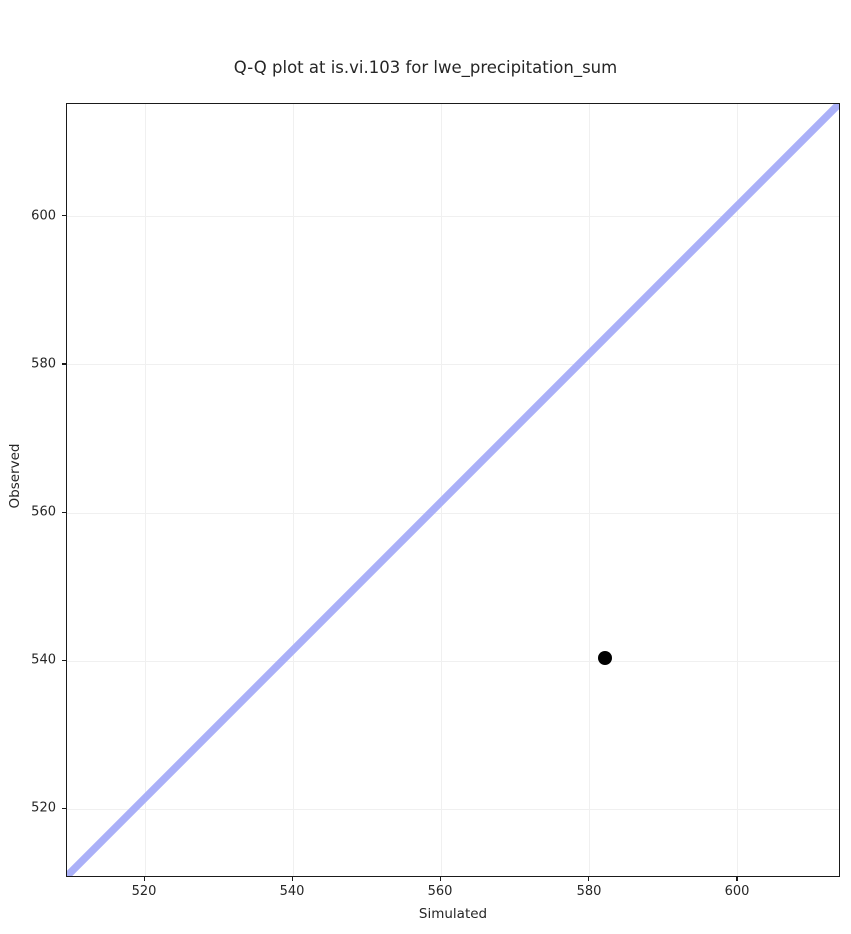 This screenshot has height=934, width=851. Describe the element at coordinates (43, 216) in the screenshot. I see `tick-label-y-600: 600` at that location.